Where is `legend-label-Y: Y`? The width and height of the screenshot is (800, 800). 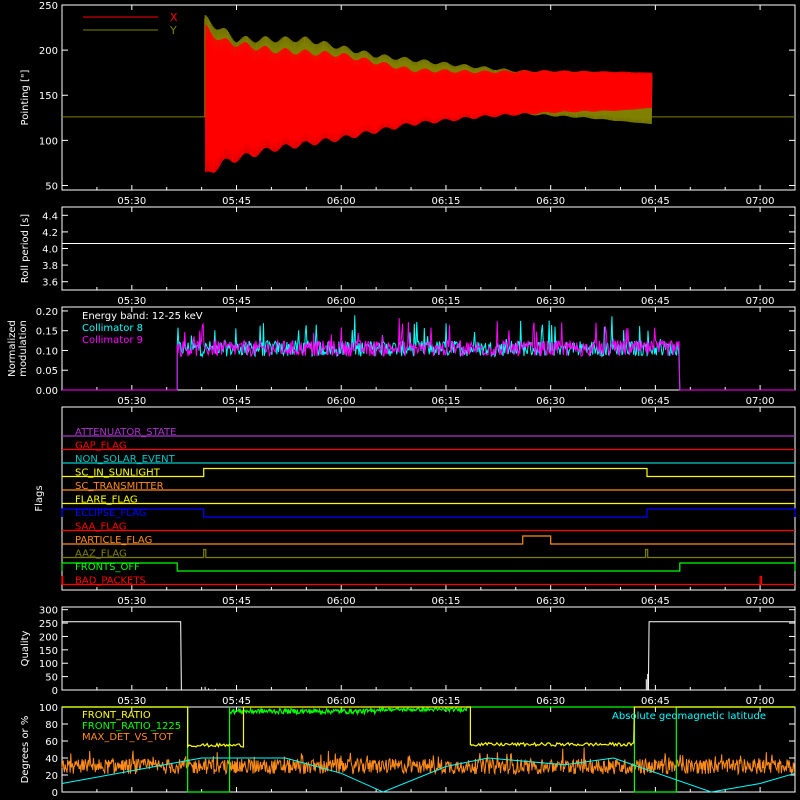 legend-label-Y: Y is located at coordinates (173, 30).